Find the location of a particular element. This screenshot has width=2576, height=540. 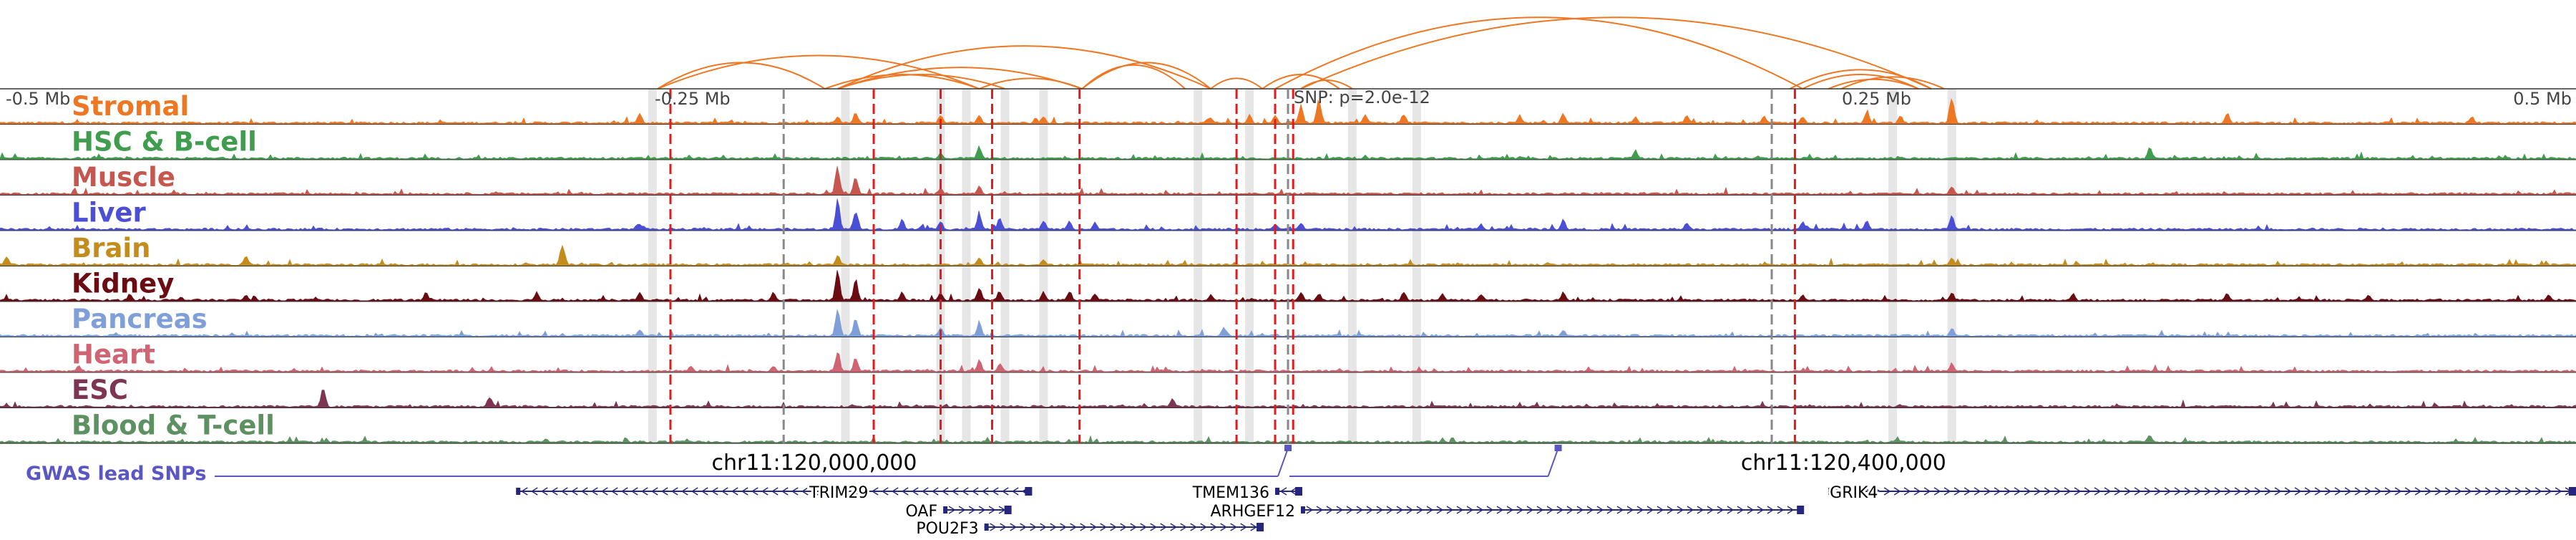

gene-label: TRIM29 is located at coordinates (838, 493).